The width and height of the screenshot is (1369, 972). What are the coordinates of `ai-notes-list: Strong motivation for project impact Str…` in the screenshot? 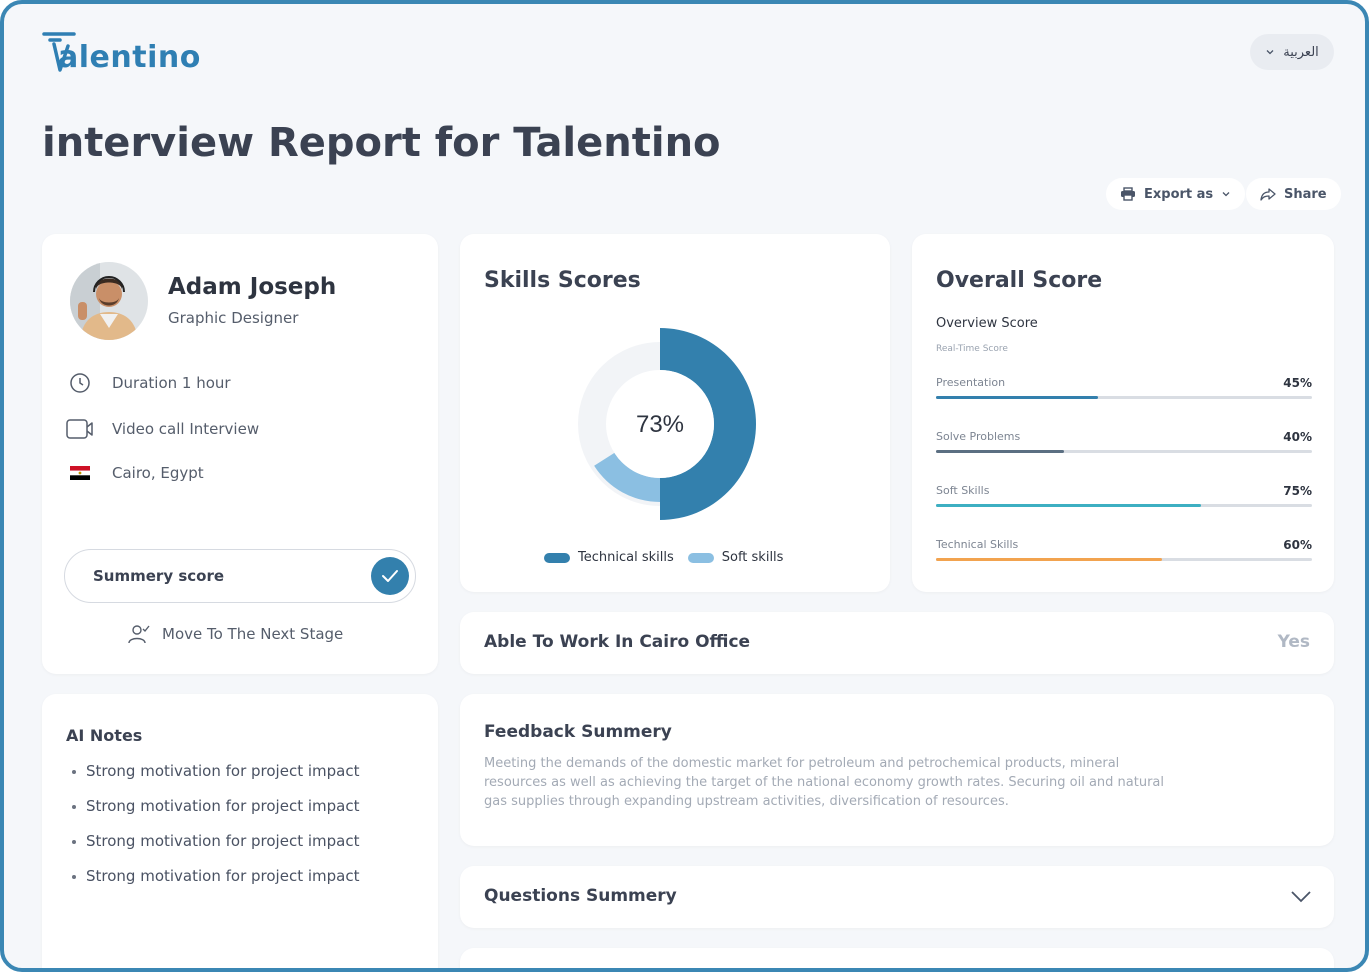 It's located at (215, 832).